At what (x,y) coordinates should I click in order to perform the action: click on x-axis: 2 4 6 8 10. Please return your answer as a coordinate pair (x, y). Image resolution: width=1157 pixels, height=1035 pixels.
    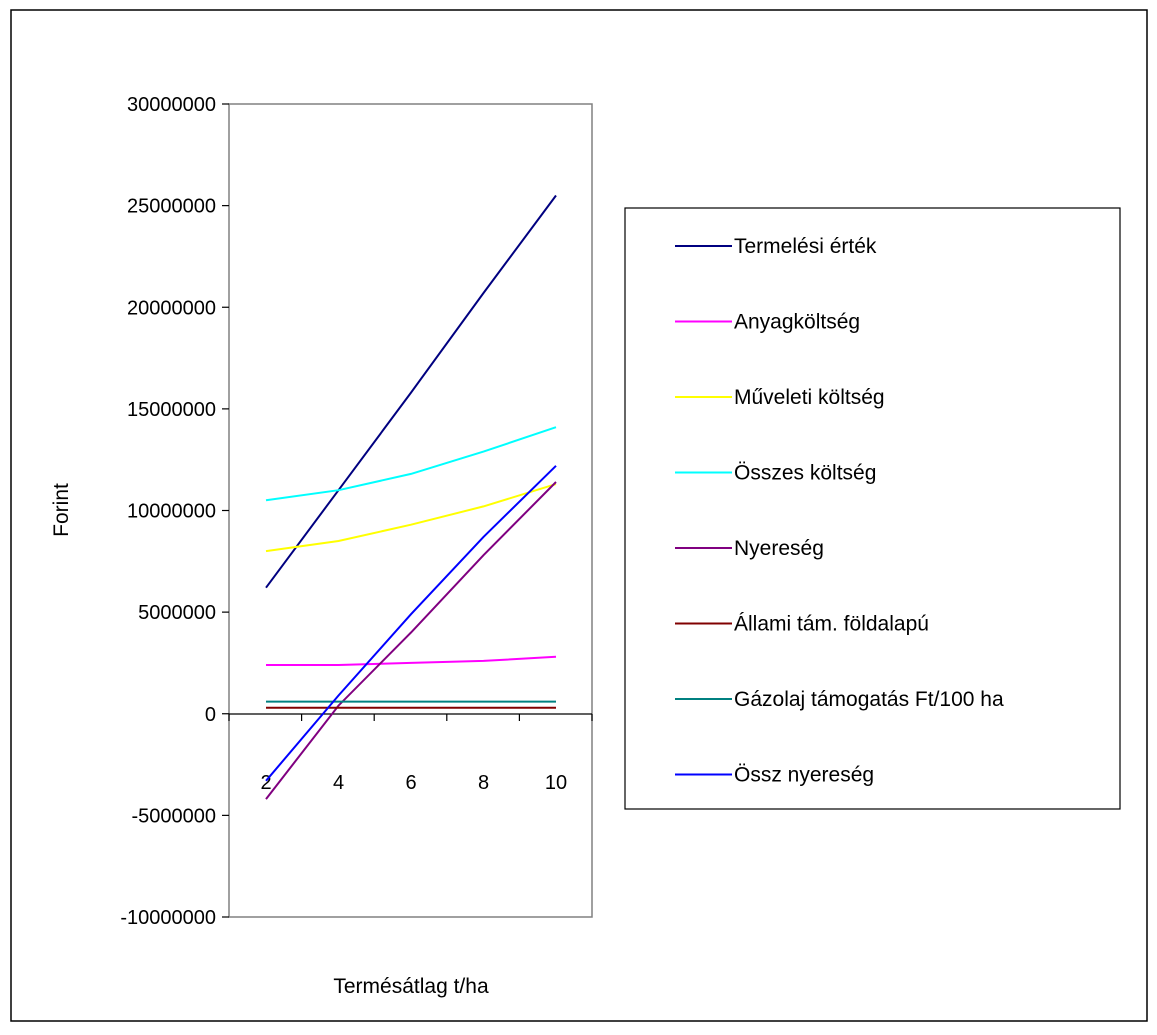
    Looking at the image, I should click on (410, 753).